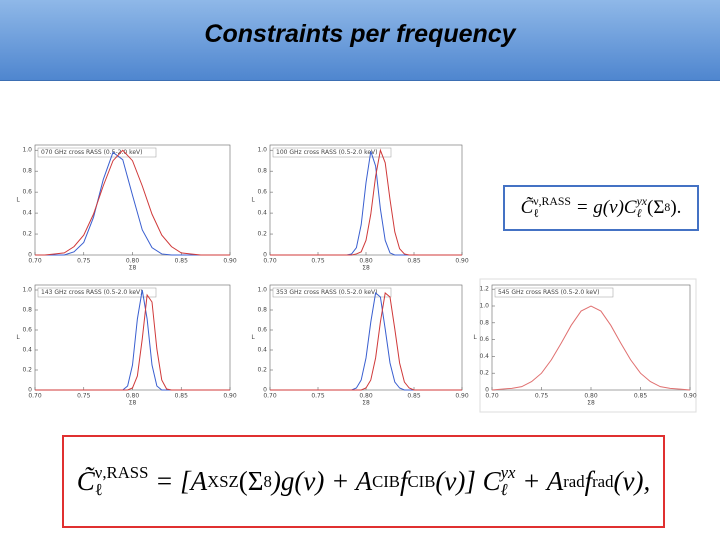  Describe the element at coordinates (484, 289) in the screenshot. I see `y-tick-label: 1.2` at that location.